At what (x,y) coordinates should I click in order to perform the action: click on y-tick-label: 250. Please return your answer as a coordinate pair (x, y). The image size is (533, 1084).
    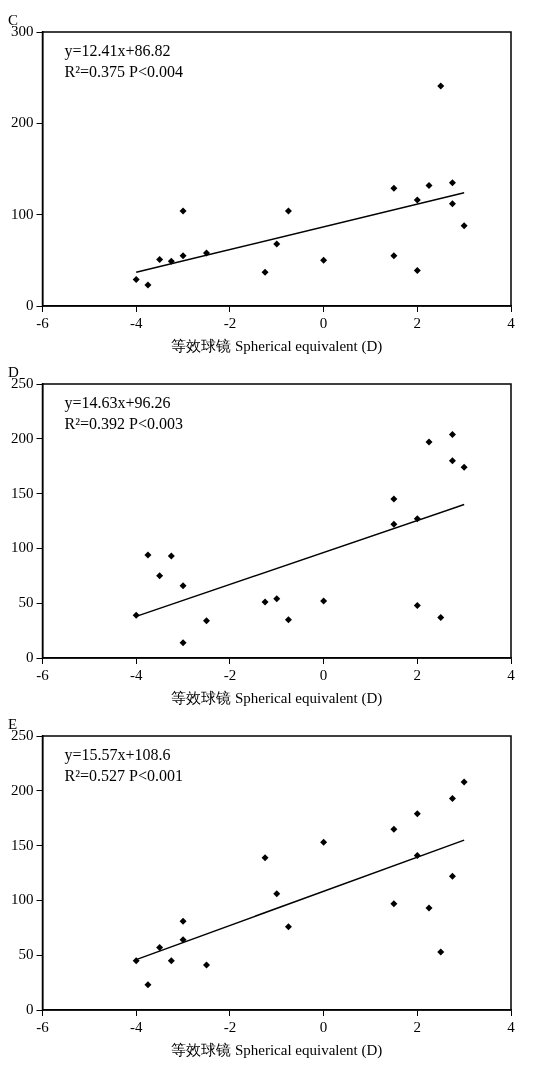
    Looking at the image, I should click on (22, 734).